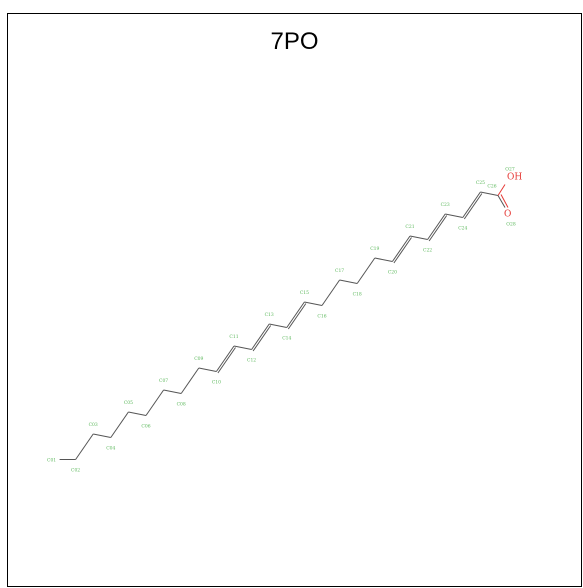 The width and height of the screenshot is (583, 588). What do you see at coordinates (128, 403) in the screenshot?
I see `atom-label-c05: C05` at bounding box center [128, 403].